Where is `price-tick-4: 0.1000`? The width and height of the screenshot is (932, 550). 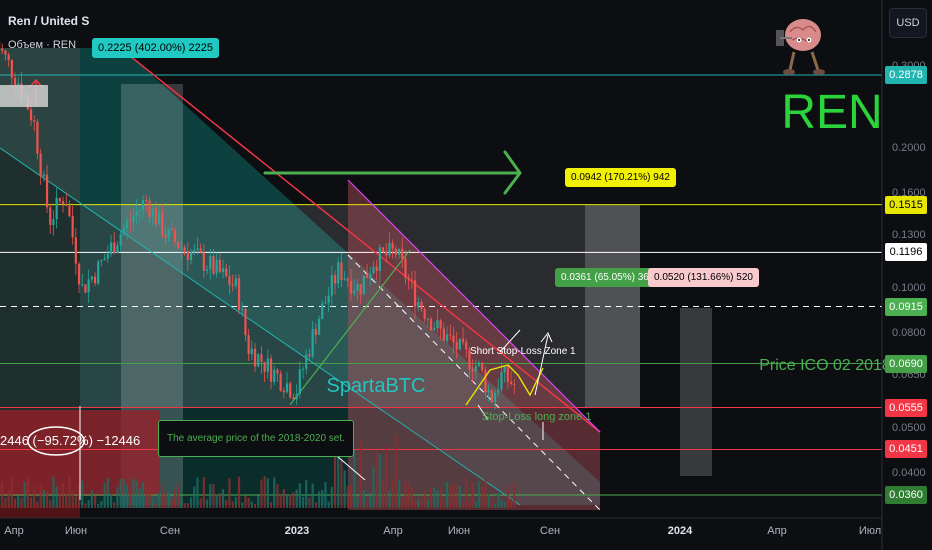 price-tick-4: 0.1000 is located at coordinates (909, 287).